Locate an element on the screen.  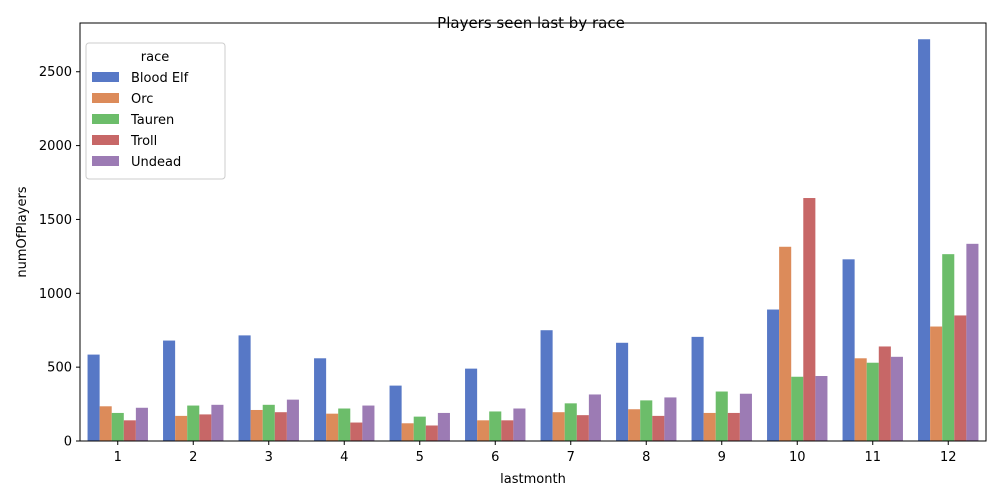
legend-label: Tauren is located at coordinates (152, 120).